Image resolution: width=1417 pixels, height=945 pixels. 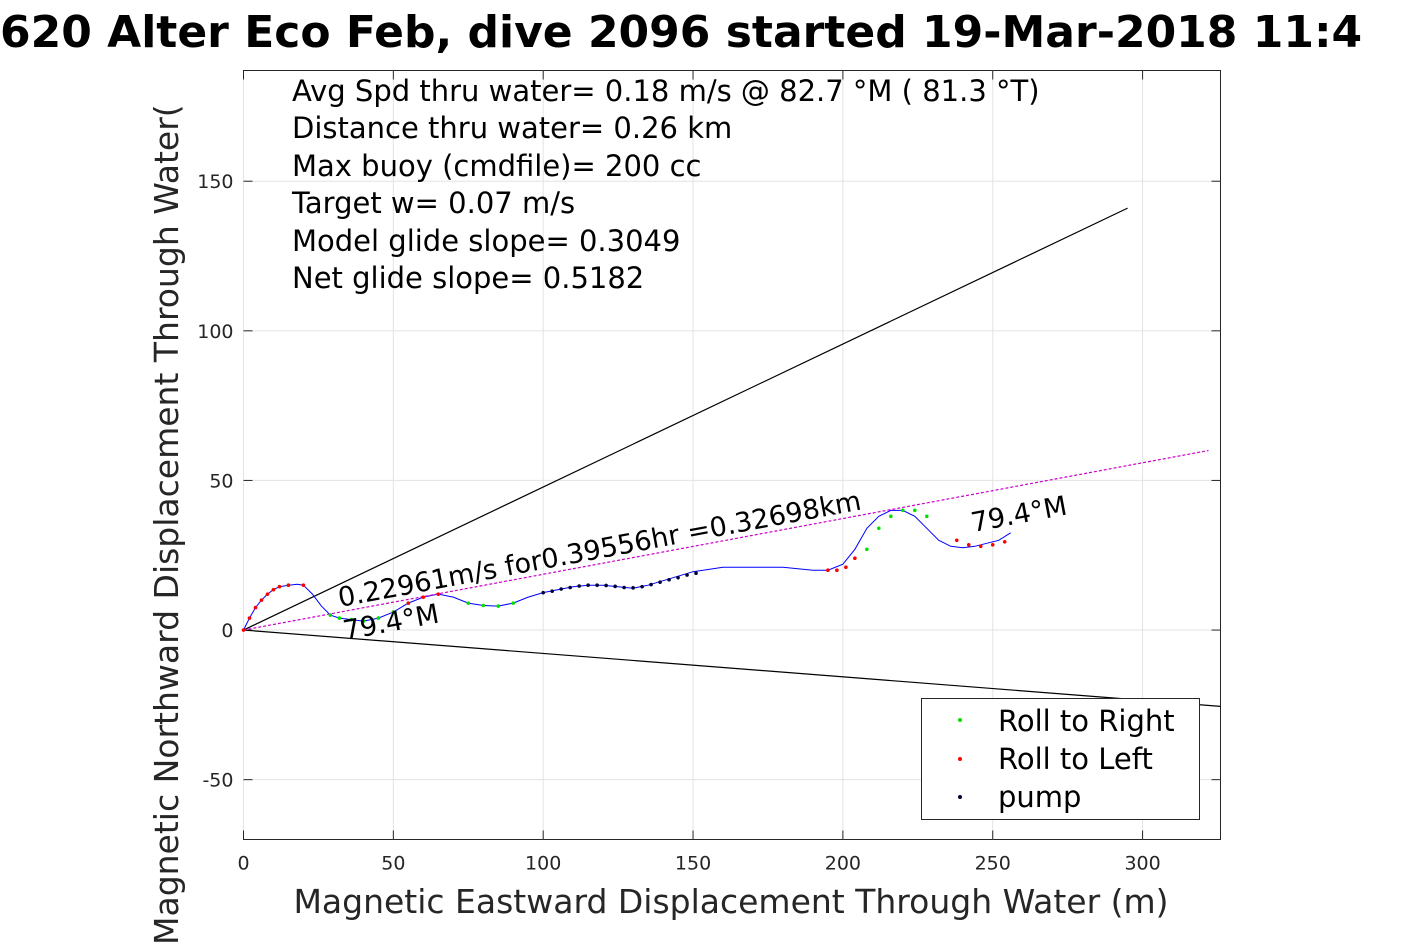 What do you see at coordinates (433, 203) in the screenshot?
I see `stat-target-w: Target w= 0.07 m/s` at bounding box center [433, 203].